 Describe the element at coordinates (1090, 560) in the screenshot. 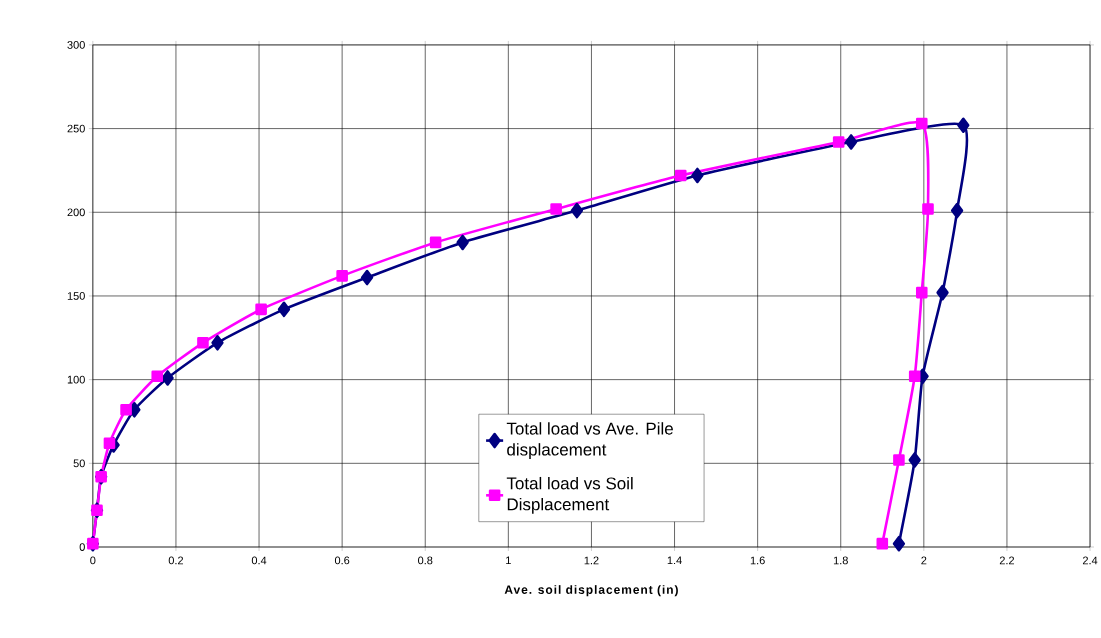

I see `x-tick-label: 2.4` at that location.